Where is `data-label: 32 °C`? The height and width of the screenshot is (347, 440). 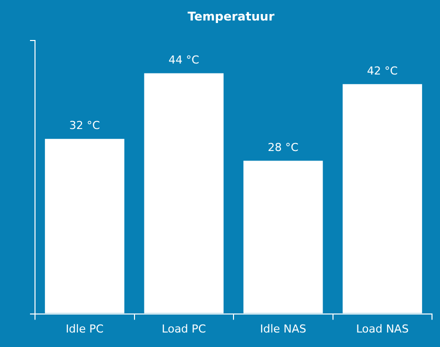
data-label: 32 °C is located at coordinates (84, 125).